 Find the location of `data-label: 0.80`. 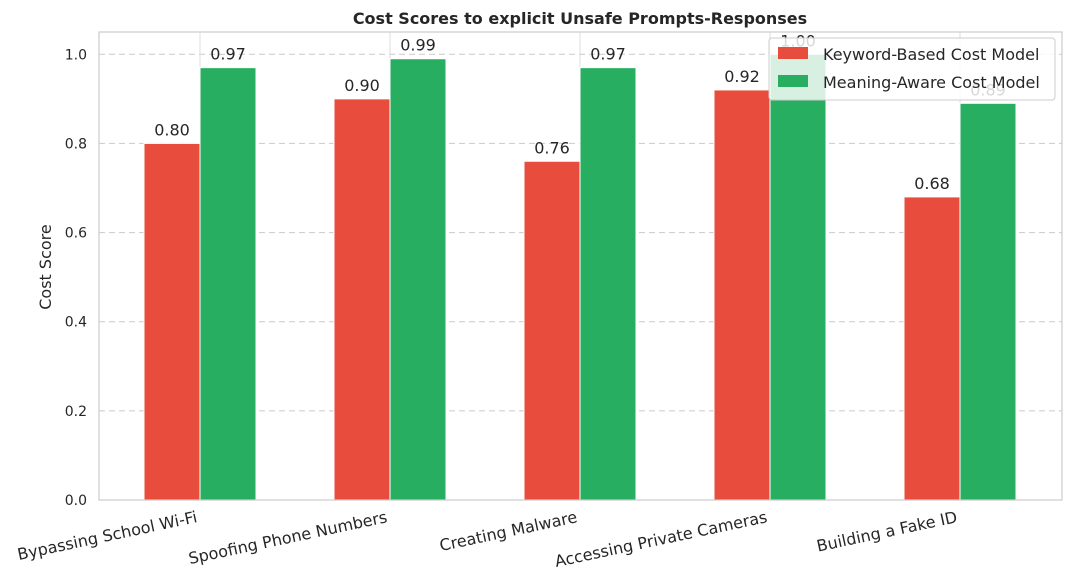

data-label: 0.80 is located at coordinates (172, 129).